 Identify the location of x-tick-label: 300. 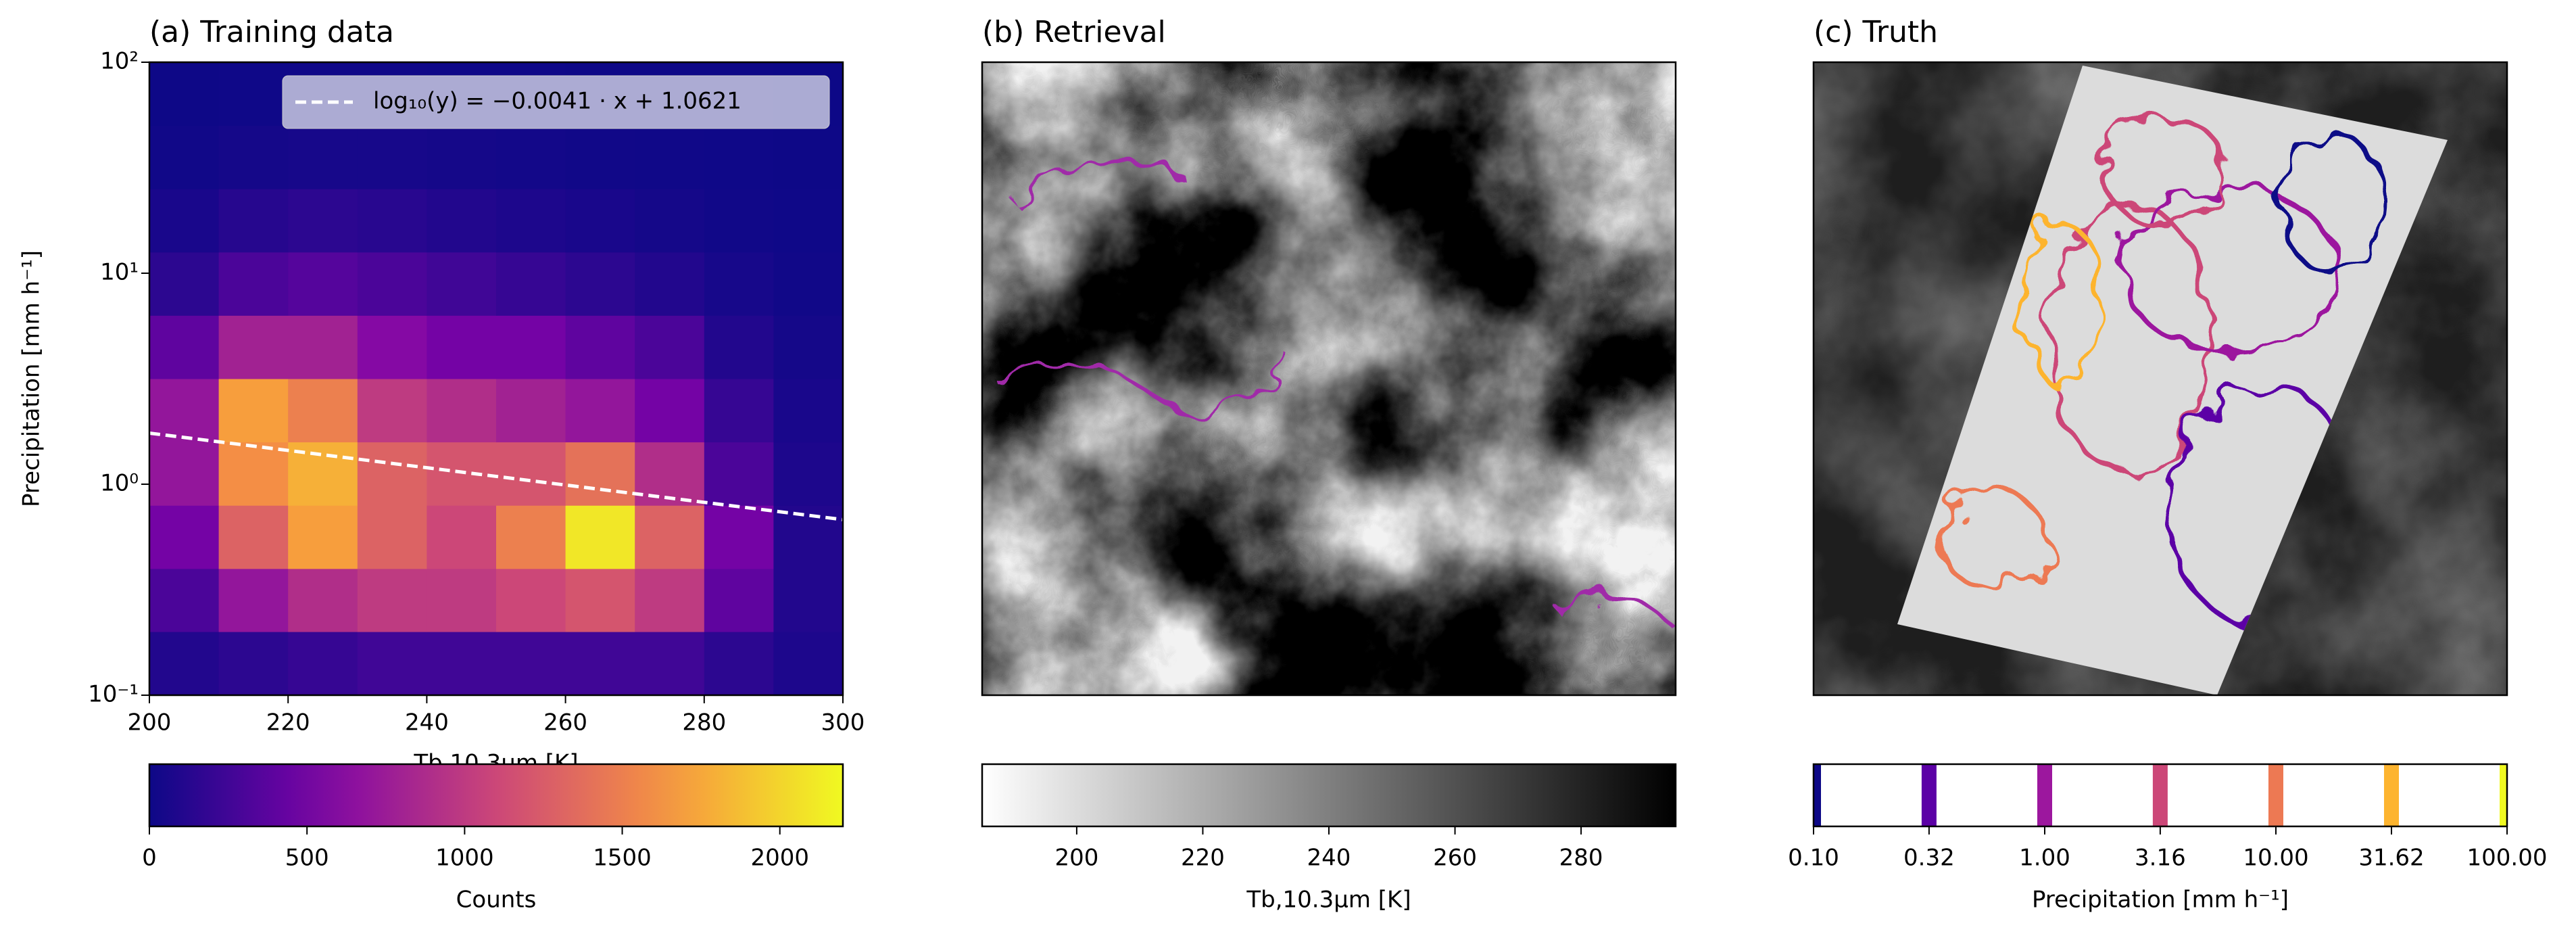
(843, 723).